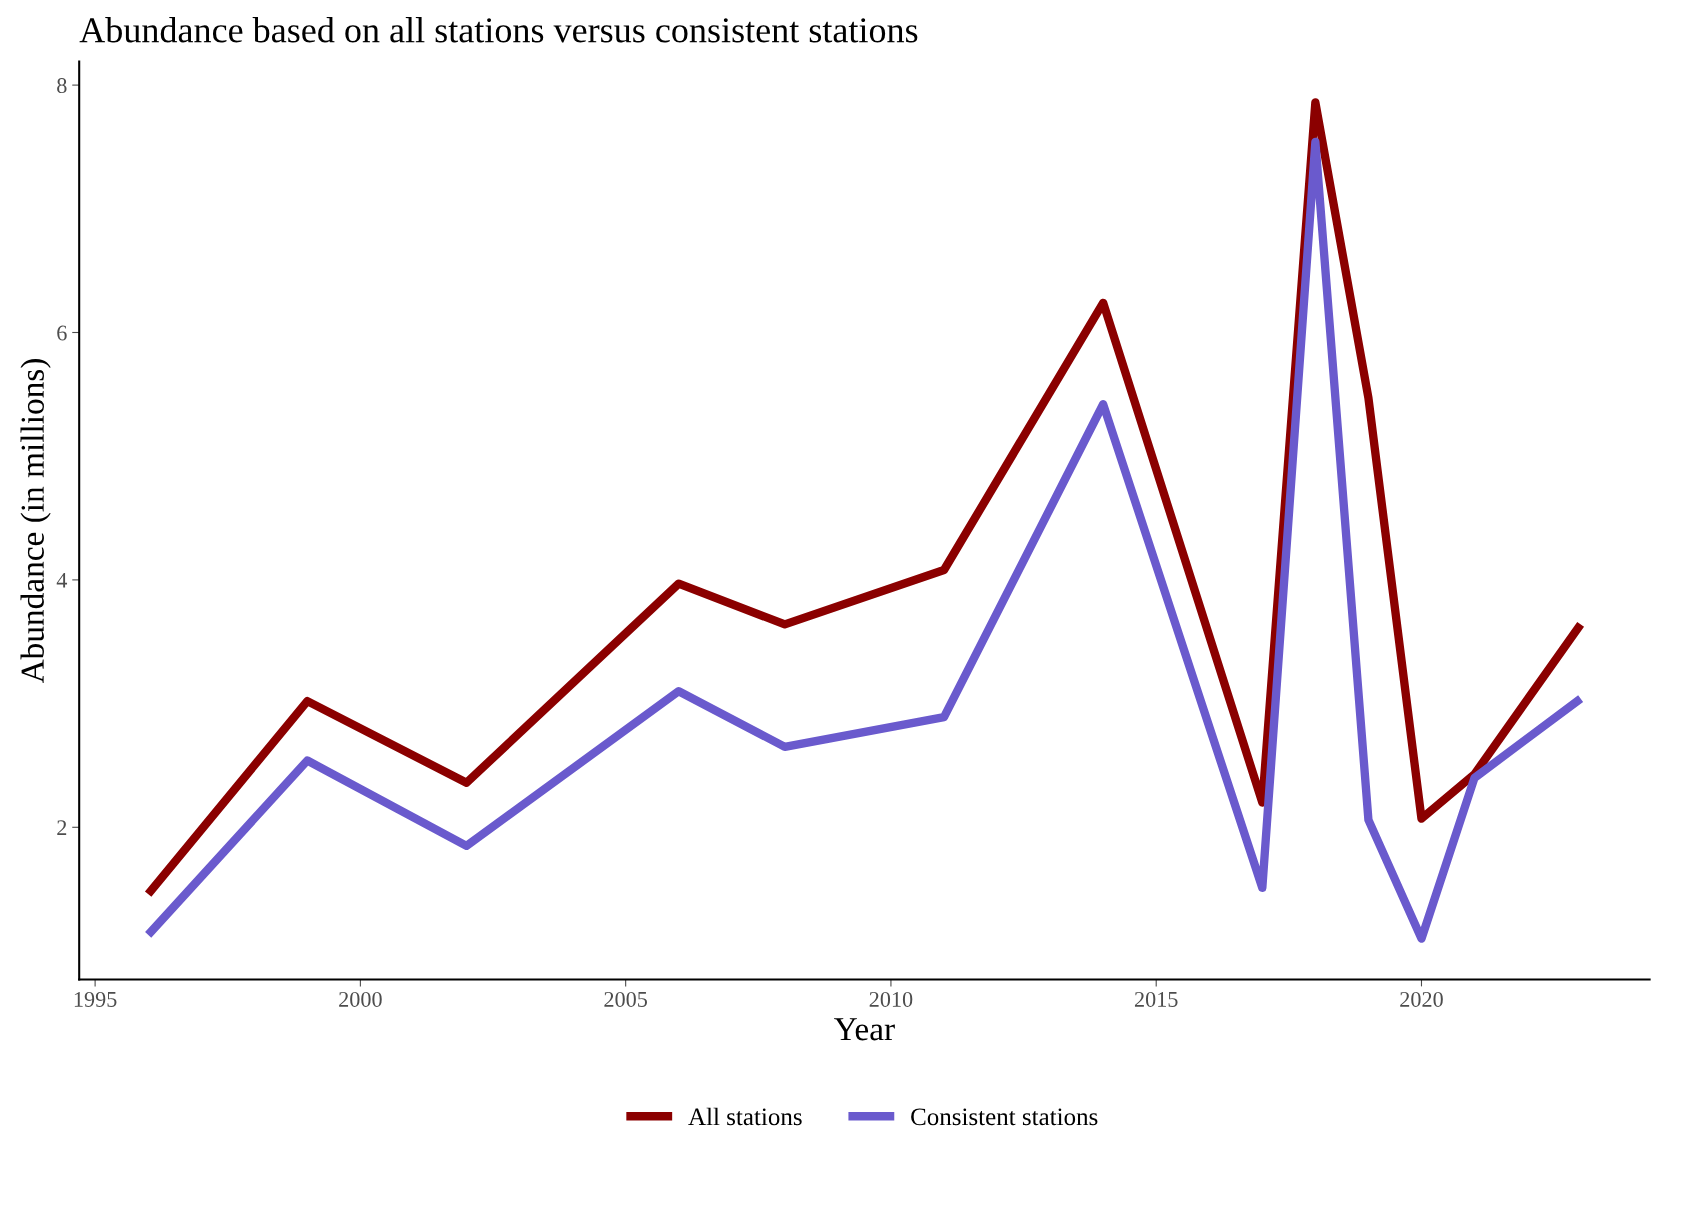 This screenshot has height=1232, width=1685. I want to click on legend-label: Consistent stations, so click(1004, 1117).